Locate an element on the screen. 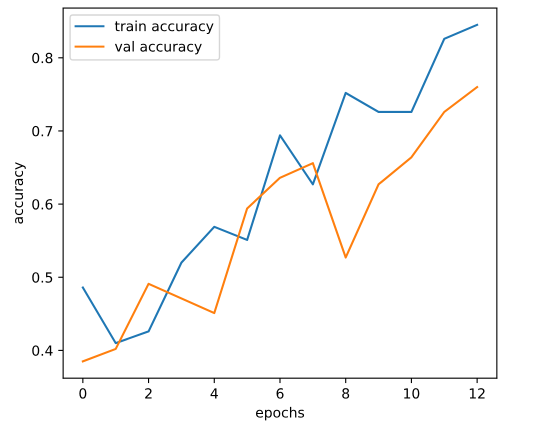 This screenshot has height=424, width=549. x-tick-label: 4 is located at coordinates (214, 393).